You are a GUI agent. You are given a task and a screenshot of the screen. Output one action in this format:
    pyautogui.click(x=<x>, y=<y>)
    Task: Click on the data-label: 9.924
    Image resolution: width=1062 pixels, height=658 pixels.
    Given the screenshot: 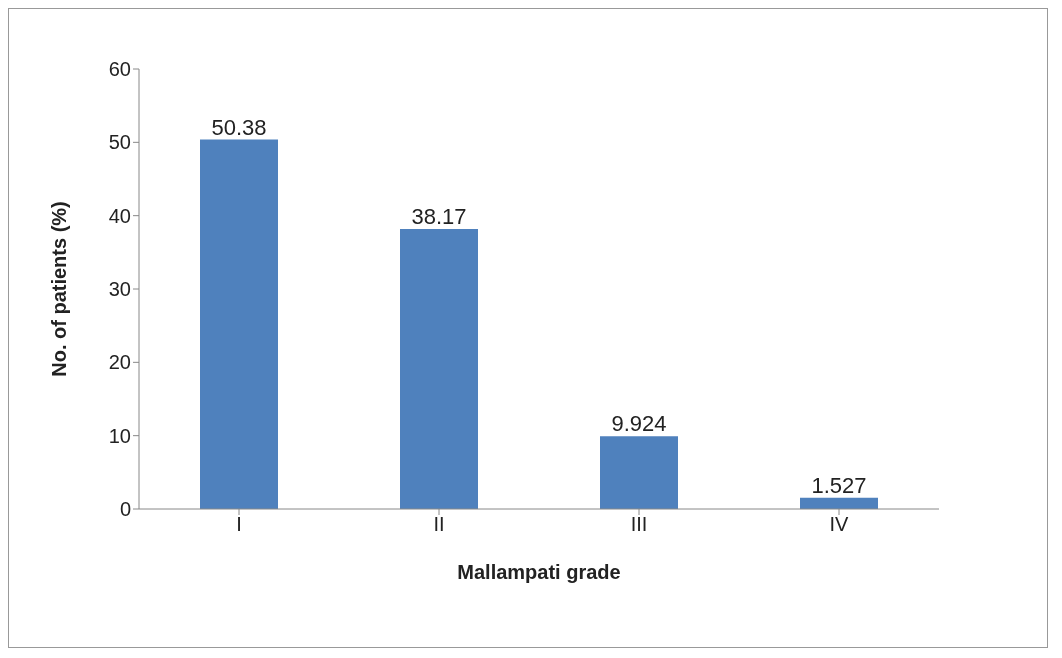 What is the action you would take?
    pyautogui.click(x=639, y=424)
    